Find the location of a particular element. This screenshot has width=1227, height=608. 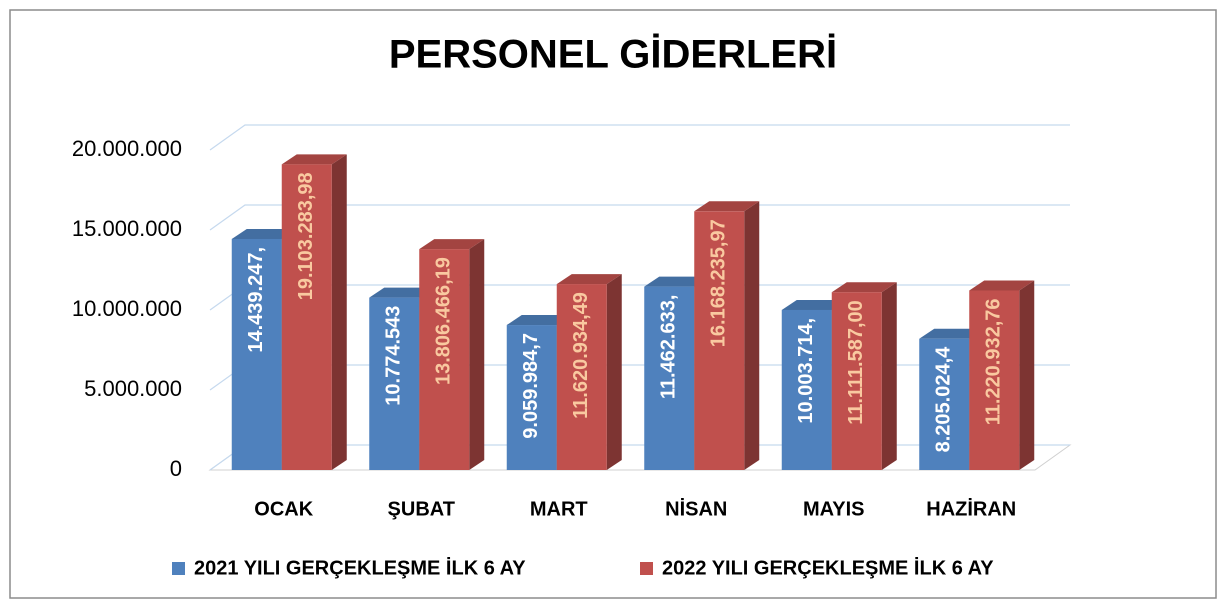

data-label: 10.774.543 is located at coordinates (394, 356).